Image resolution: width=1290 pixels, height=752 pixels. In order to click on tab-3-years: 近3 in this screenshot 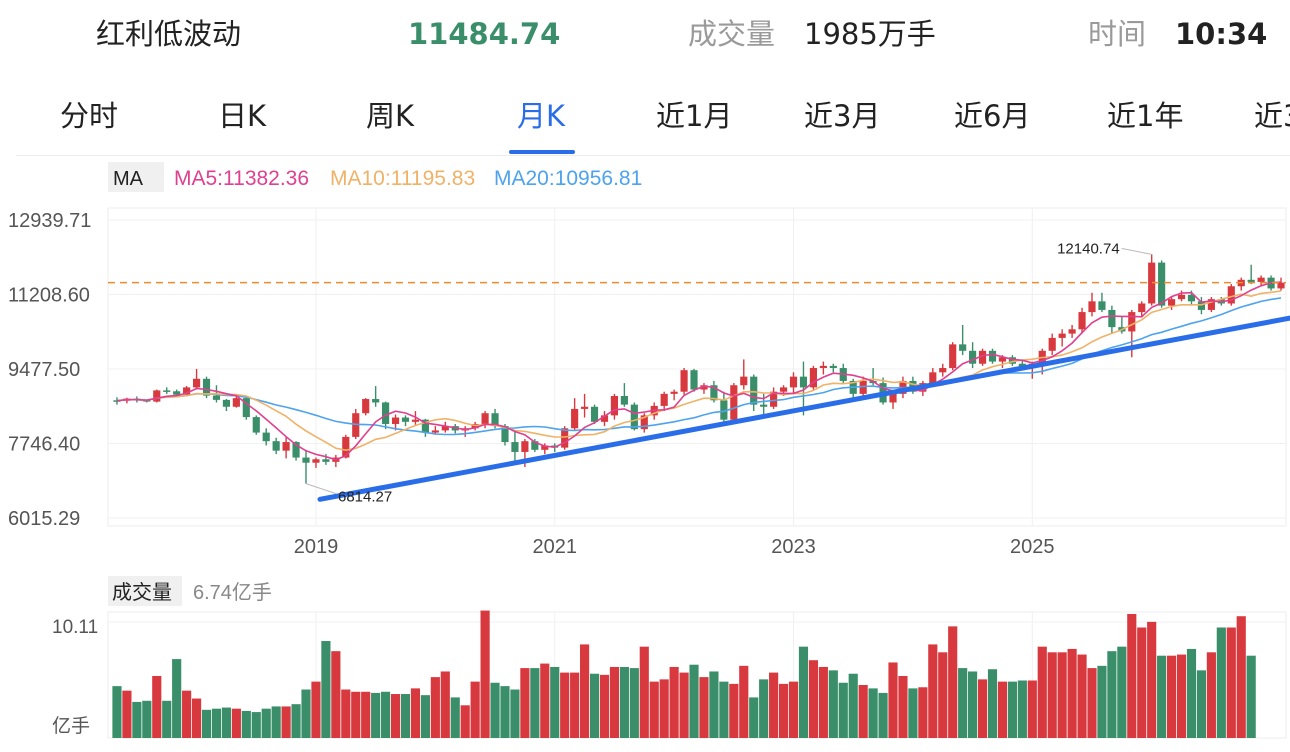, I will do `click(1272, 116)`.